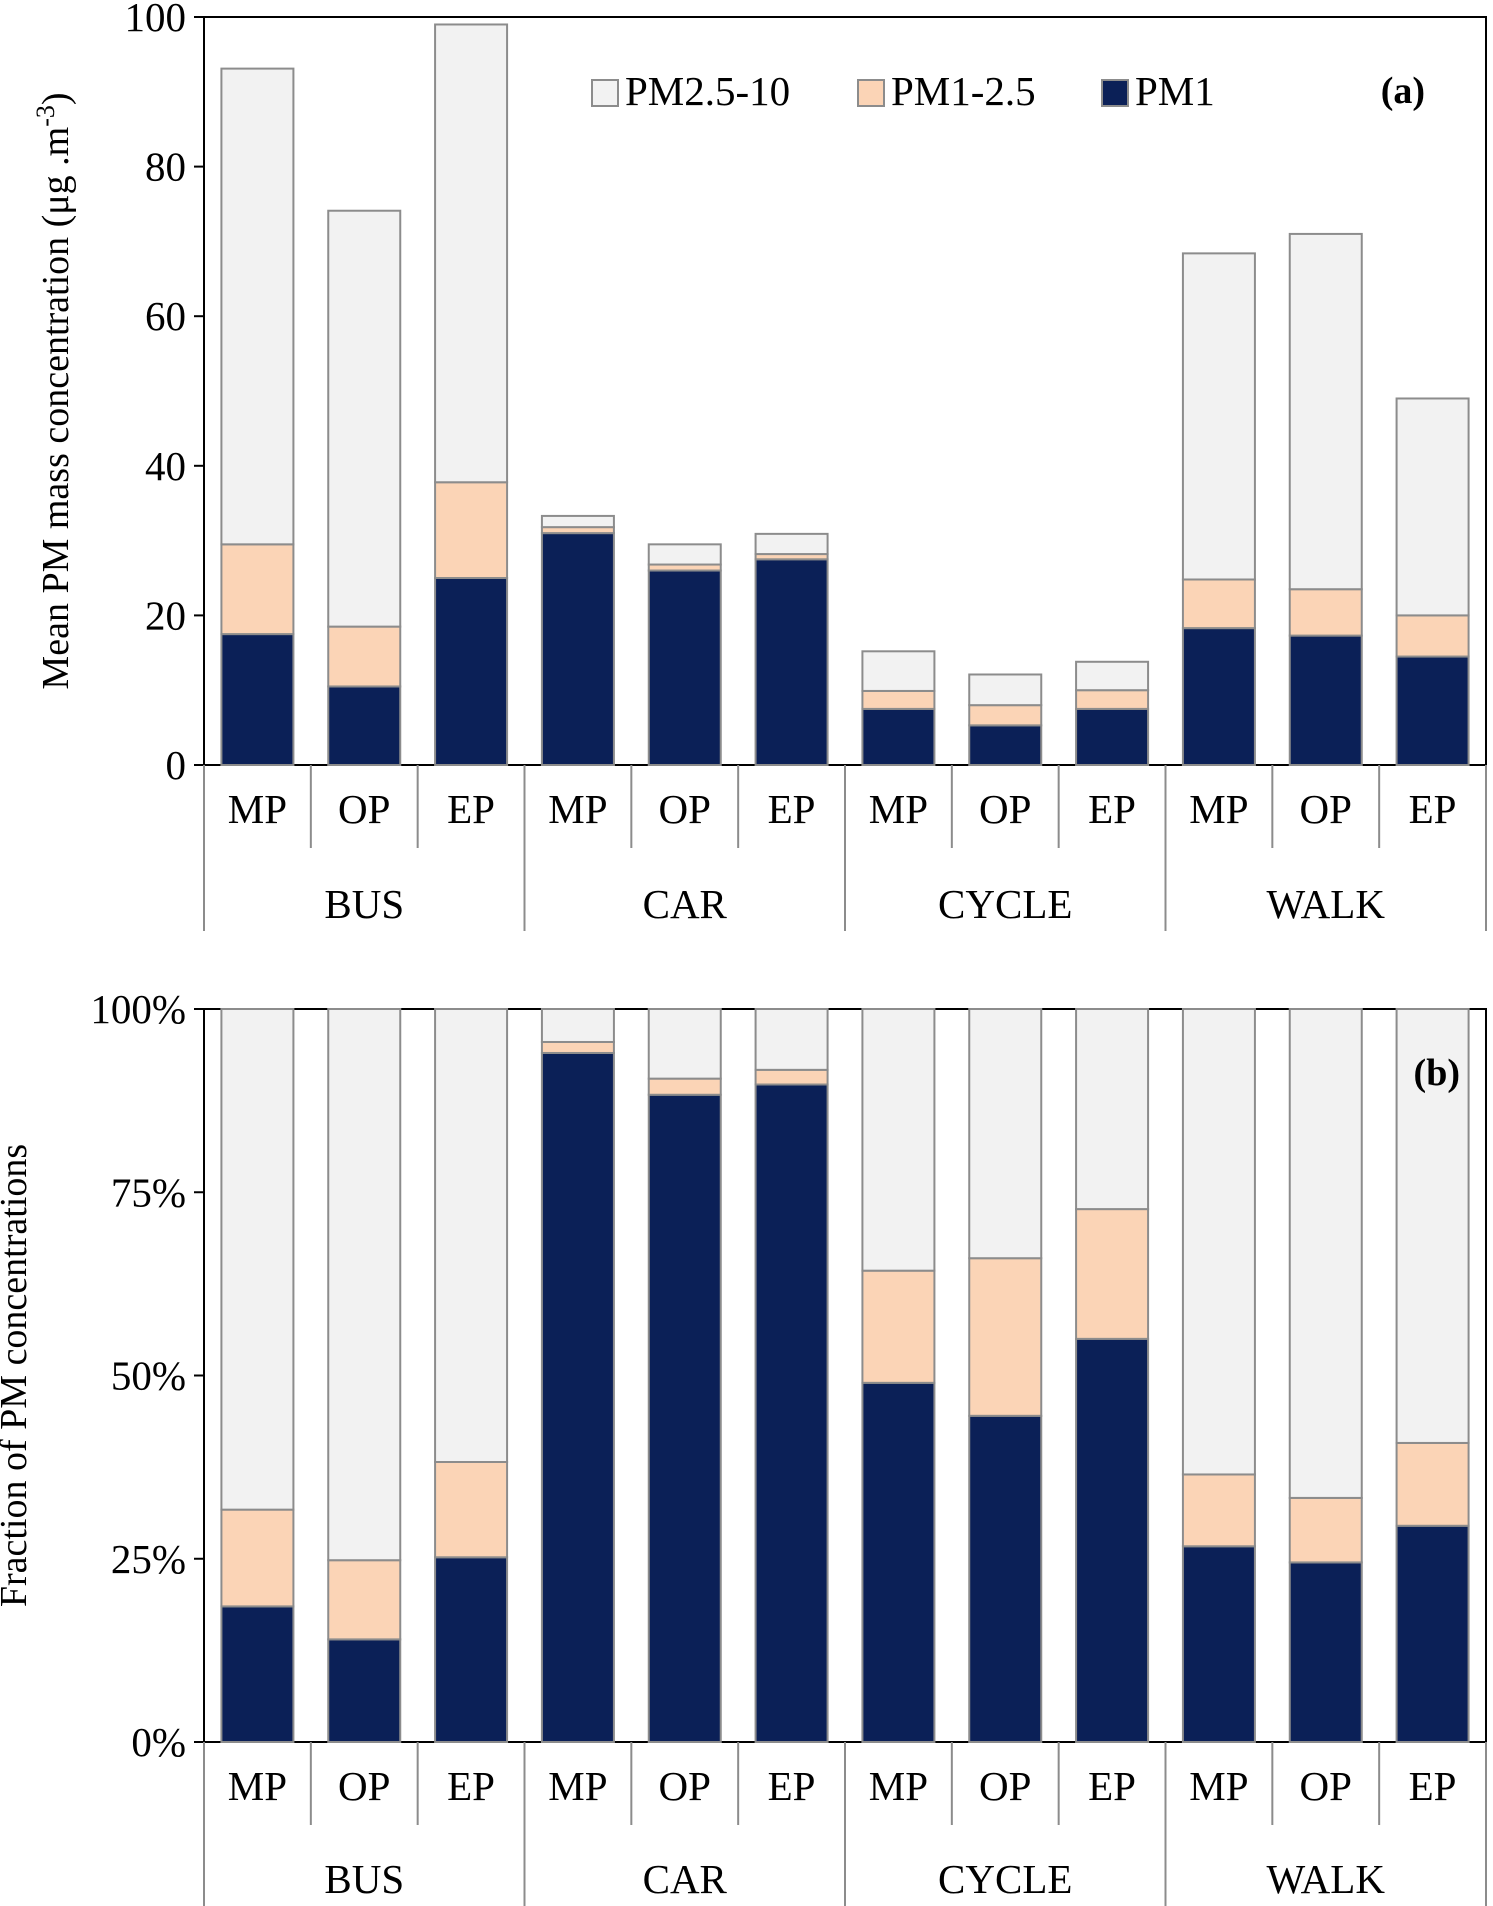 This screenshot has height=1906, width=1493. What do you see at coordinates (707, 91) in the screenshot?
I see `legend-label: PM2.5-10` at bounding box center [707, 91].